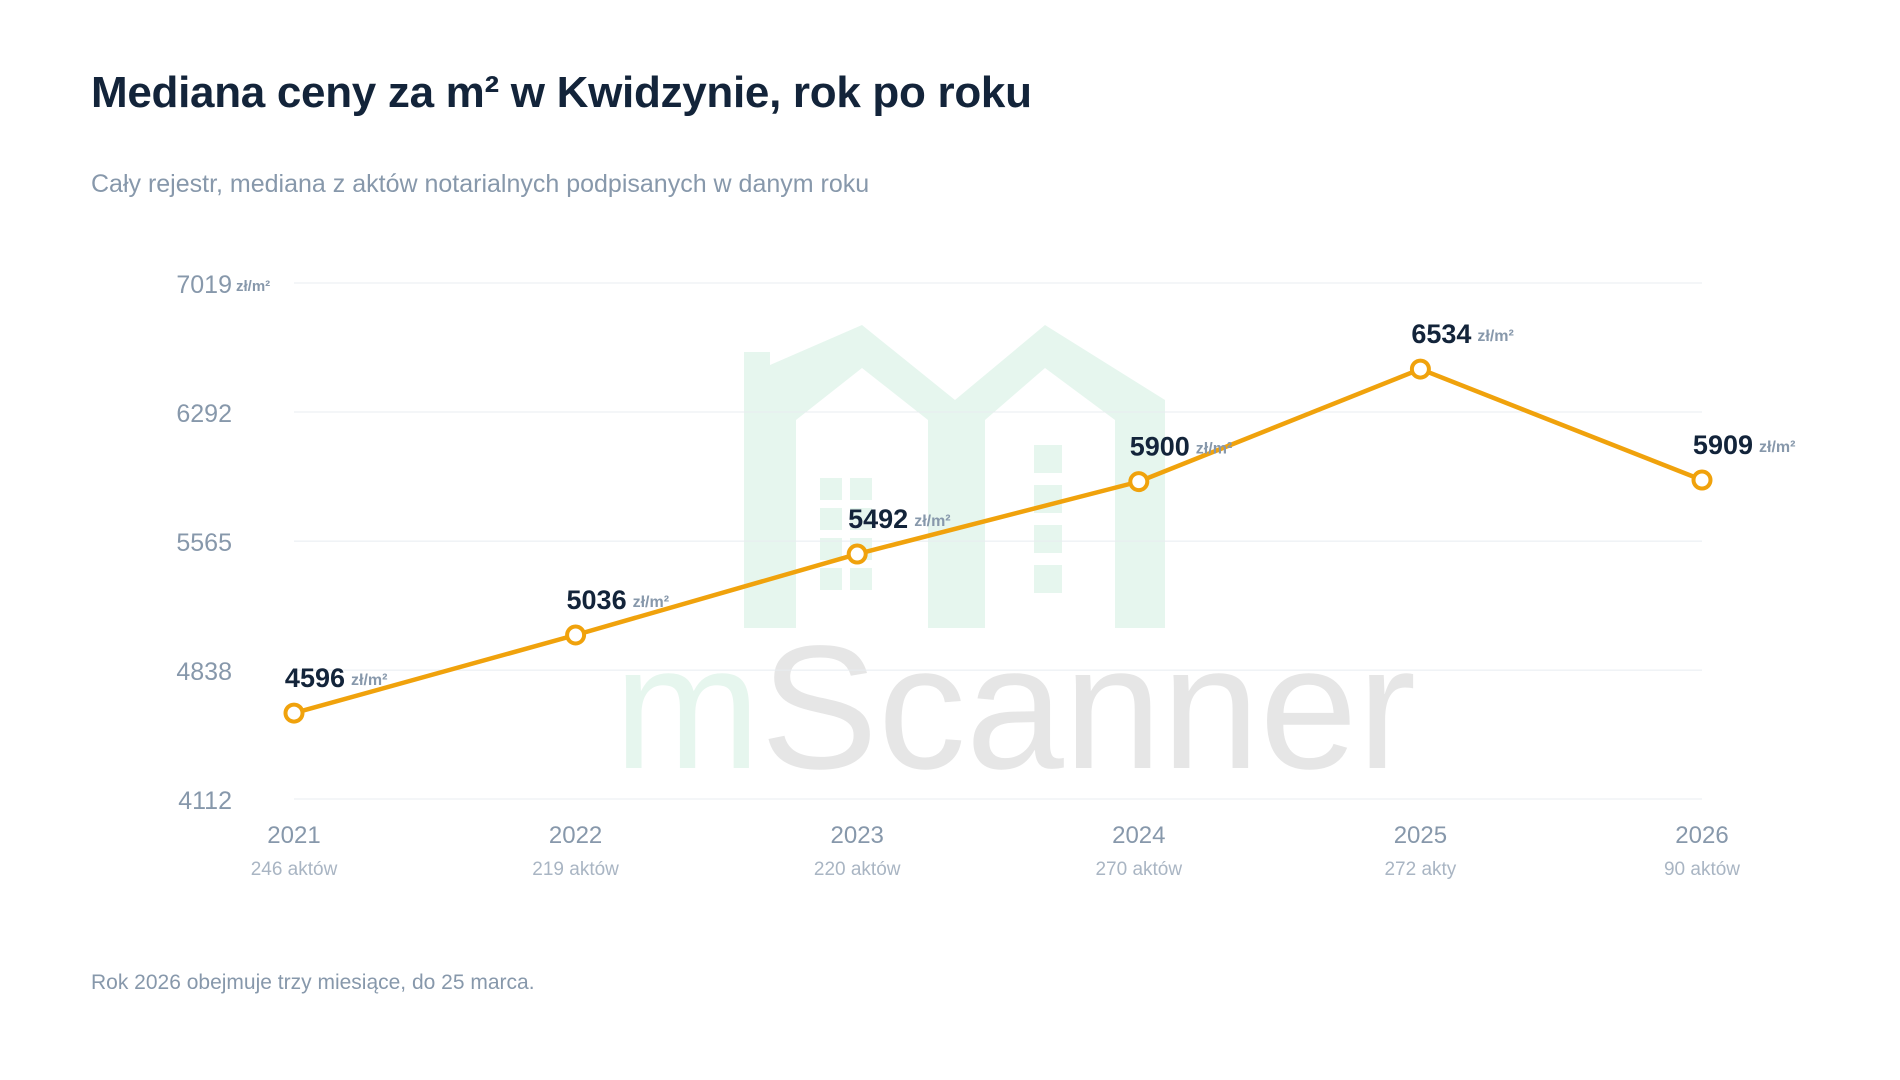 The height and width of the screenshot is (1080, 1900). Describe the element at coordinates (294, 869) in the screenshot. I see `x-tick-sublabel: 246 aktów` at that location.